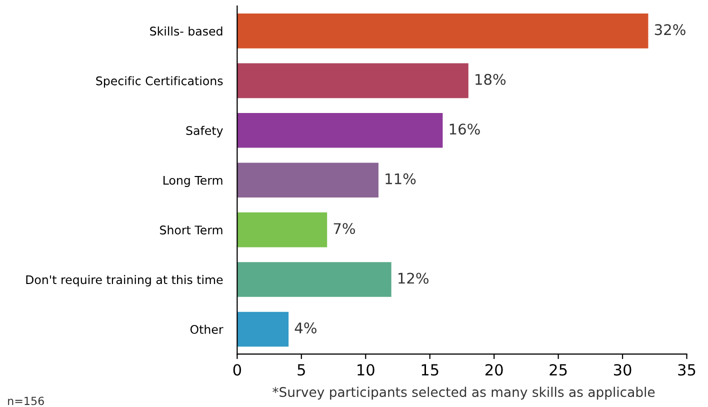 The width and height of the screenshot is (708, 407). What do you see at coordinates (237, 370) in the screenshot?
I see `x-tick-label: 0` at bounding box center [237, 370].